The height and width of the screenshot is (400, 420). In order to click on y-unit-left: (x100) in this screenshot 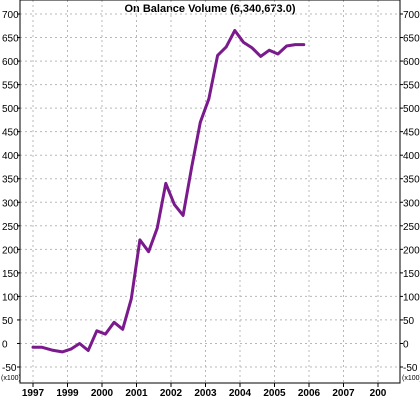, I will do `click(11, 378)`.